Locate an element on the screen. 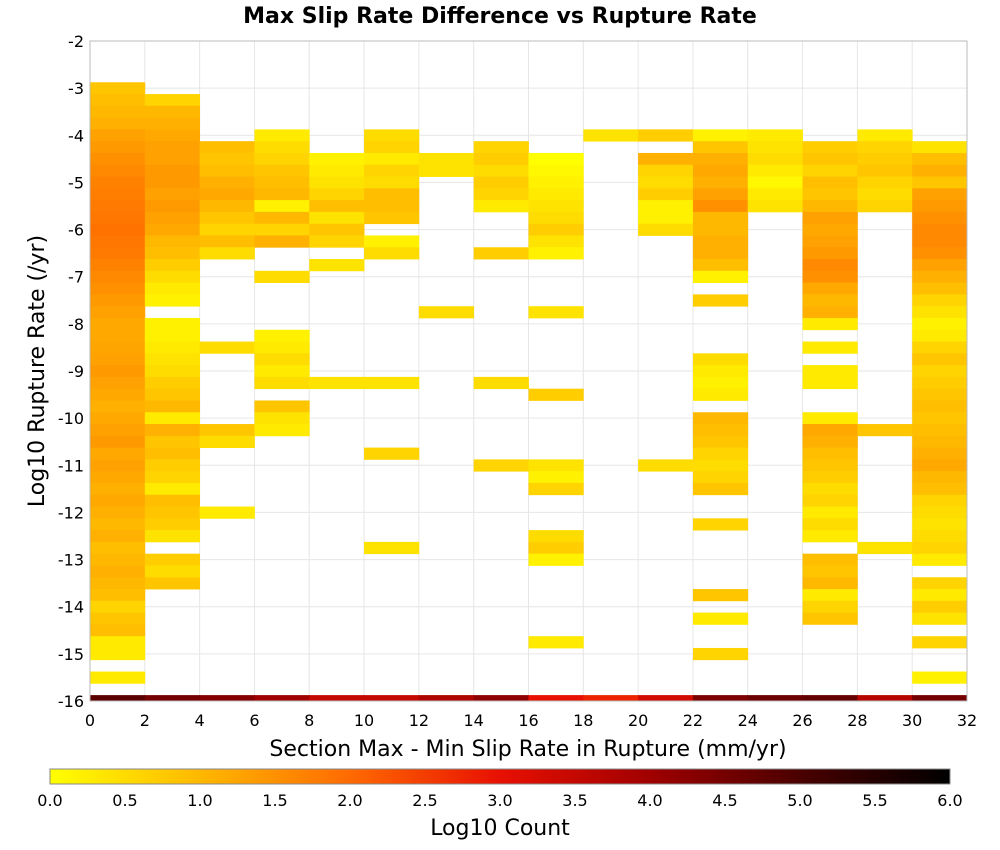 The image size is (1000, 850). y-tick-label: -12 is located at coordinates (71, 512).